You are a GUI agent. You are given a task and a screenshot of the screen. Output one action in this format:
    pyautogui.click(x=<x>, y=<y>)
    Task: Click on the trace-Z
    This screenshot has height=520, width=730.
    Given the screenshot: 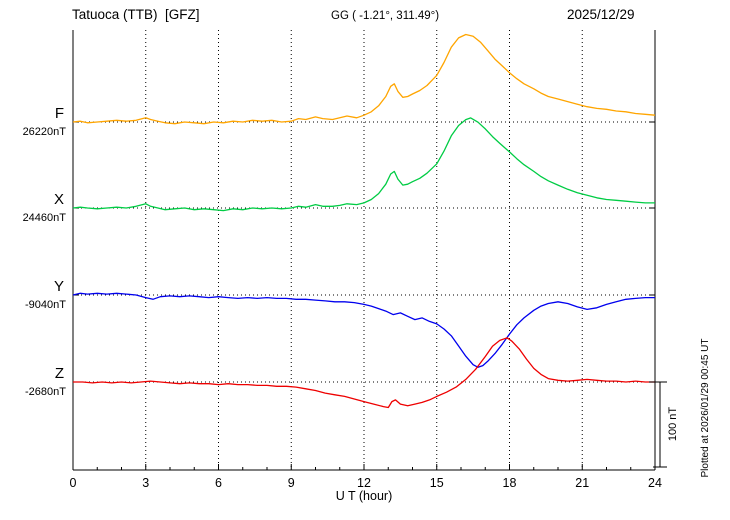 What is the action you would take?
    pyautogui.click(x=364, y=373)
    